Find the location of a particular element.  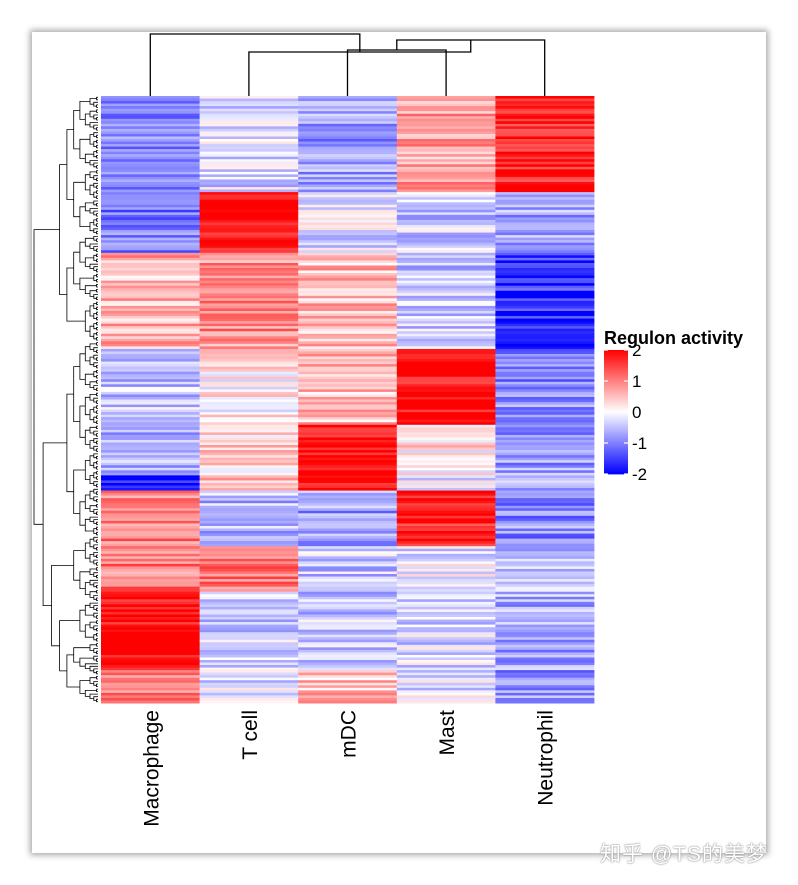

column-labels: Macrophage T cell mDC Mast Neutrophil is located at coordinates (348, 768).